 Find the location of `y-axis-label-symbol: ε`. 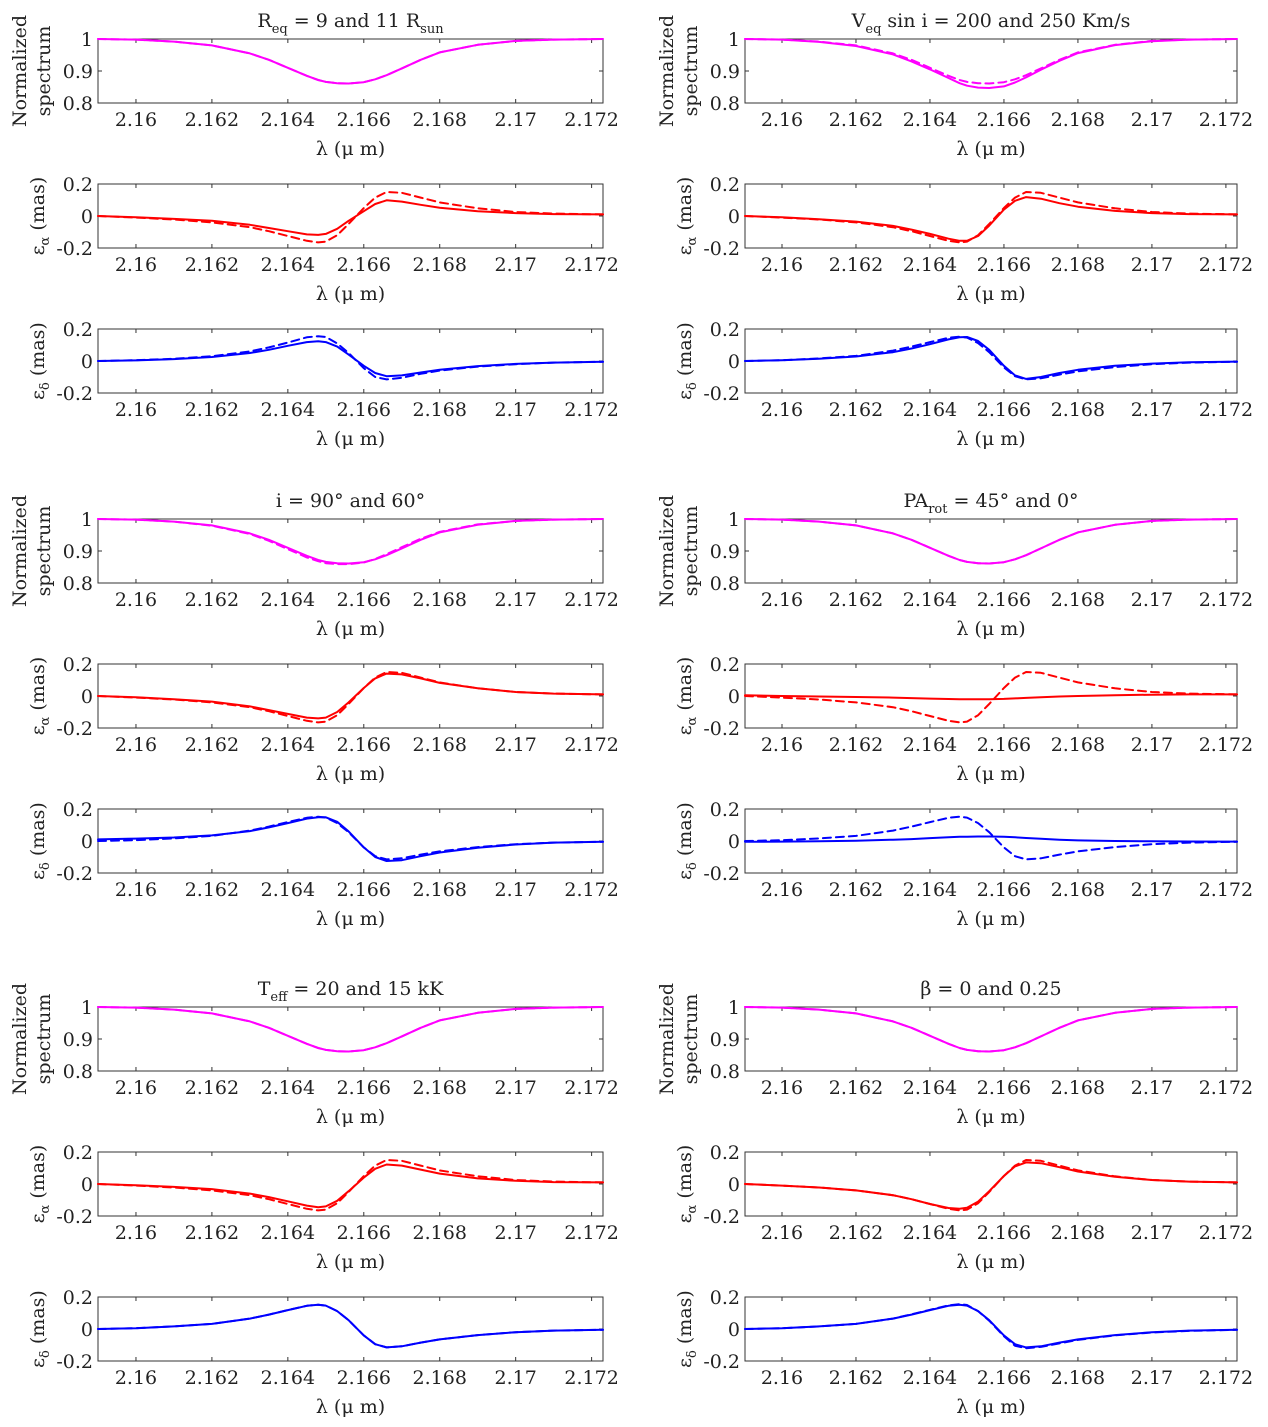

y-axis-label-symbol: ε is located at coordinates (38, 730).